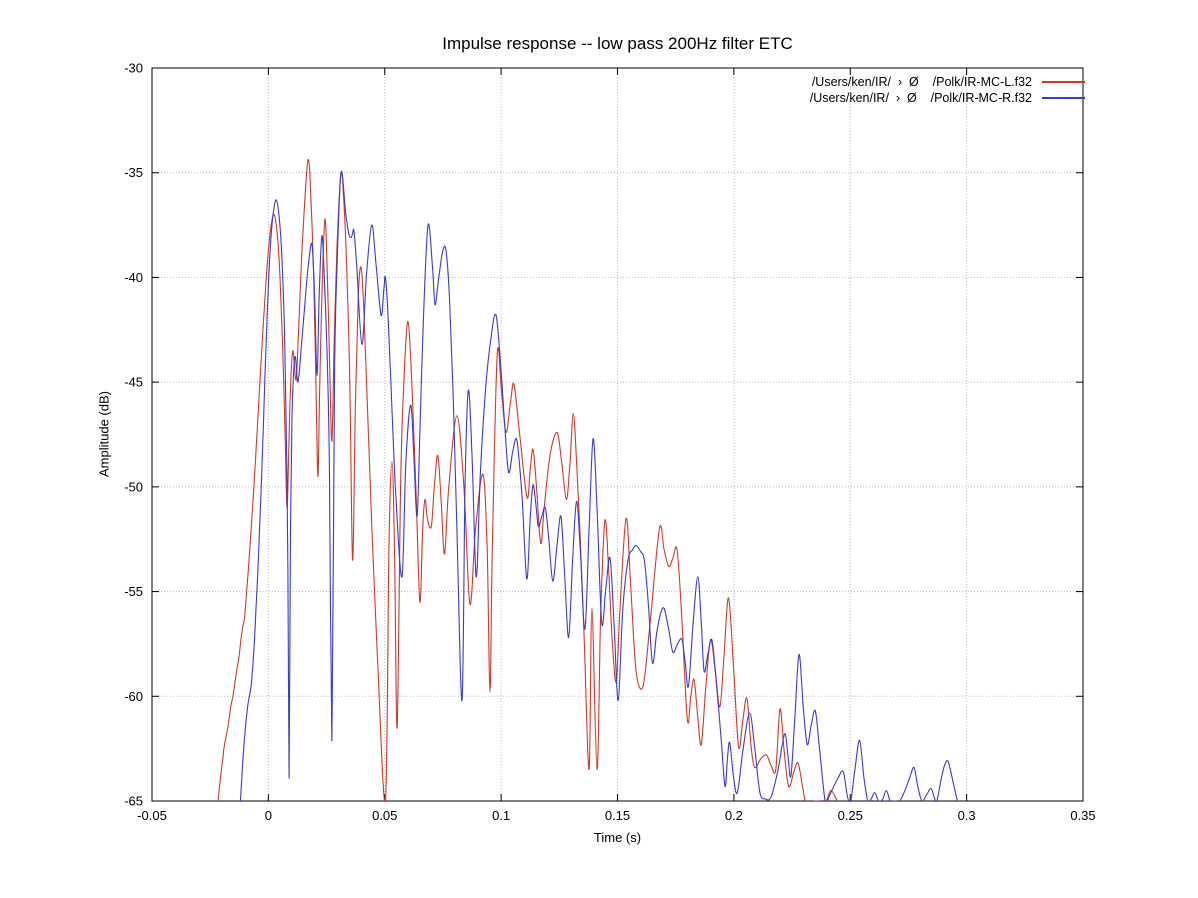 The height and width of the screenshot is (898, 1198). I want to click on legend-label: /Users/ken/IR/ › Ø /Polk/IR-MC-L.f32, so click(921, 81).